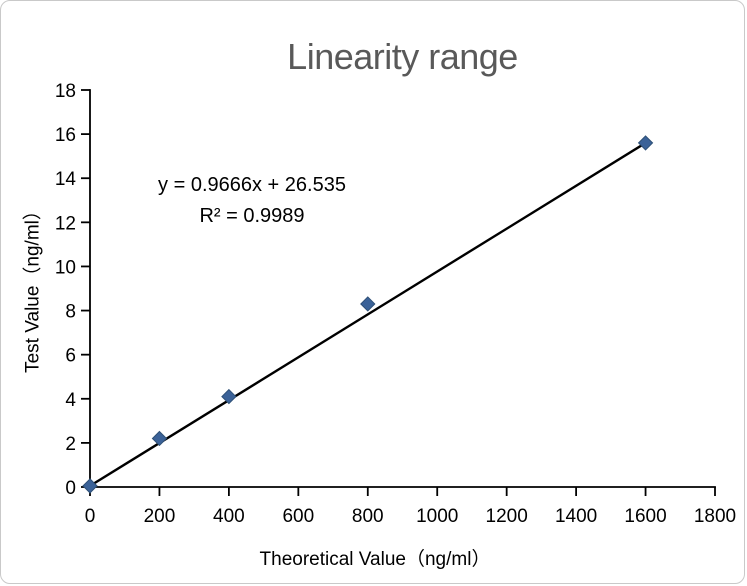 This screenshot has width=747, height=586. I want to click on y-tick-label: 16, so click(65, 135).